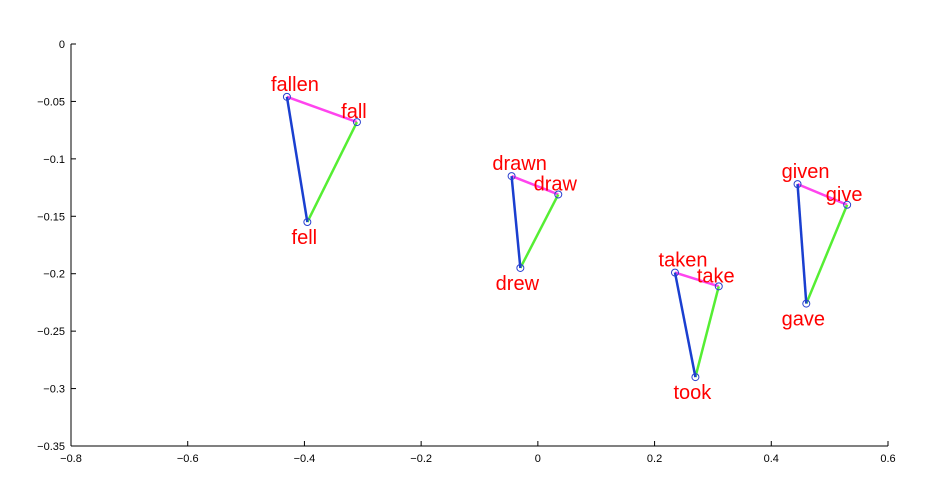 This screenshot has width=938, height=496. What do you see at coordinates (519, 164) in the screenshot?
I see `point-label: drawn` at bounding box center [519, 164].